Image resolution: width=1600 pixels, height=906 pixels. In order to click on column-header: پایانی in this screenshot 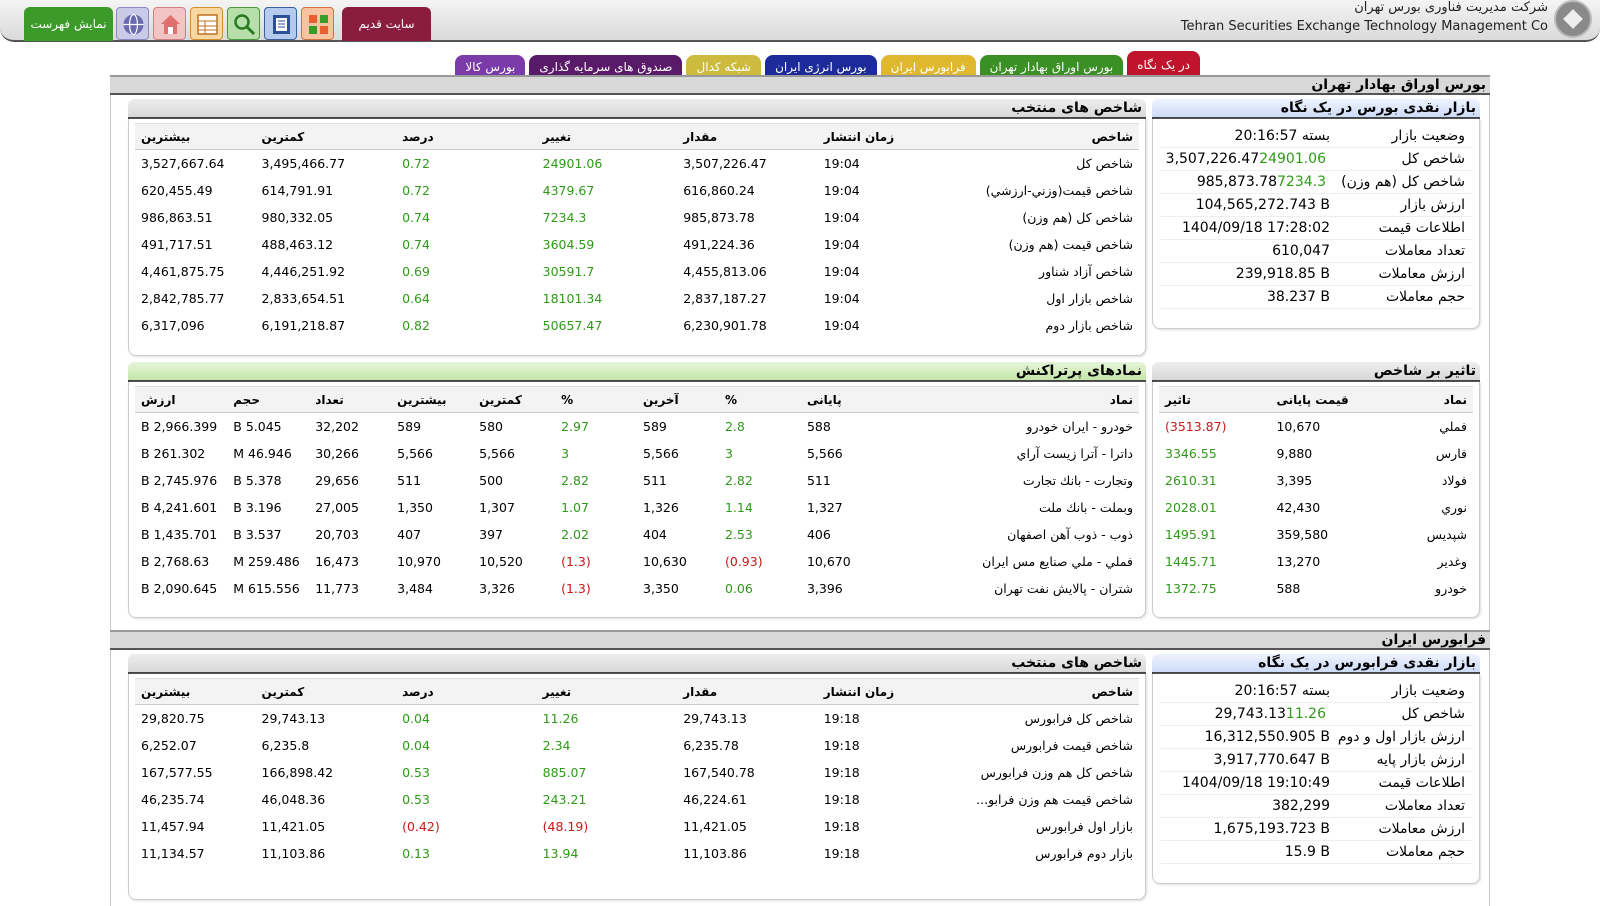, I will do `click(841, 399)`.